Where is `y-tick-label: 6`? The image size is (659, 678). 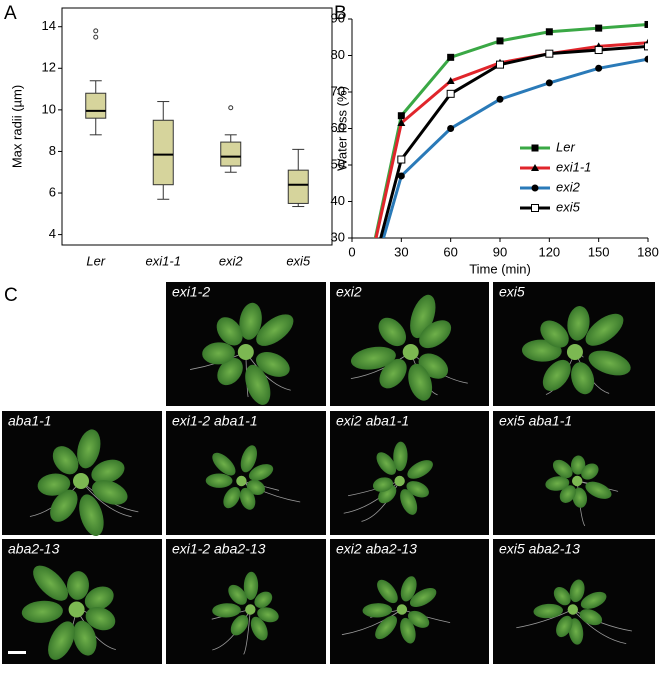
y-tick-label: 6 is located at coordinates (52, 191).